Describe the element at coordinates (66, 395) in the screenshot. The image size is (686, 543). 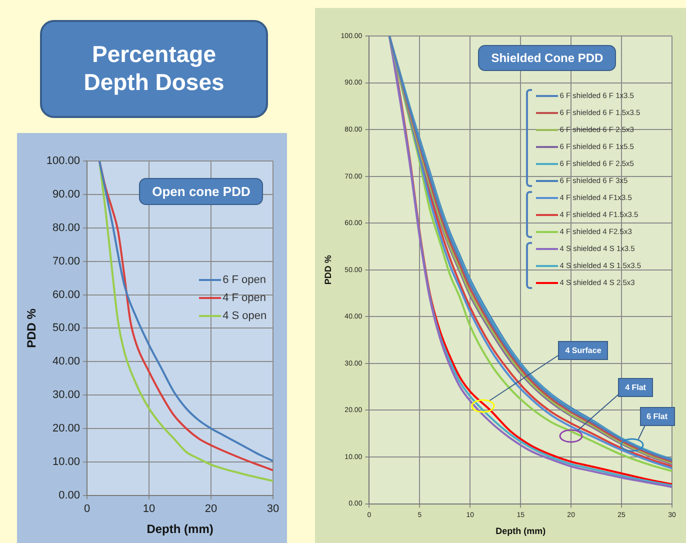
I see `y-tick-label: 30.00` at that location.